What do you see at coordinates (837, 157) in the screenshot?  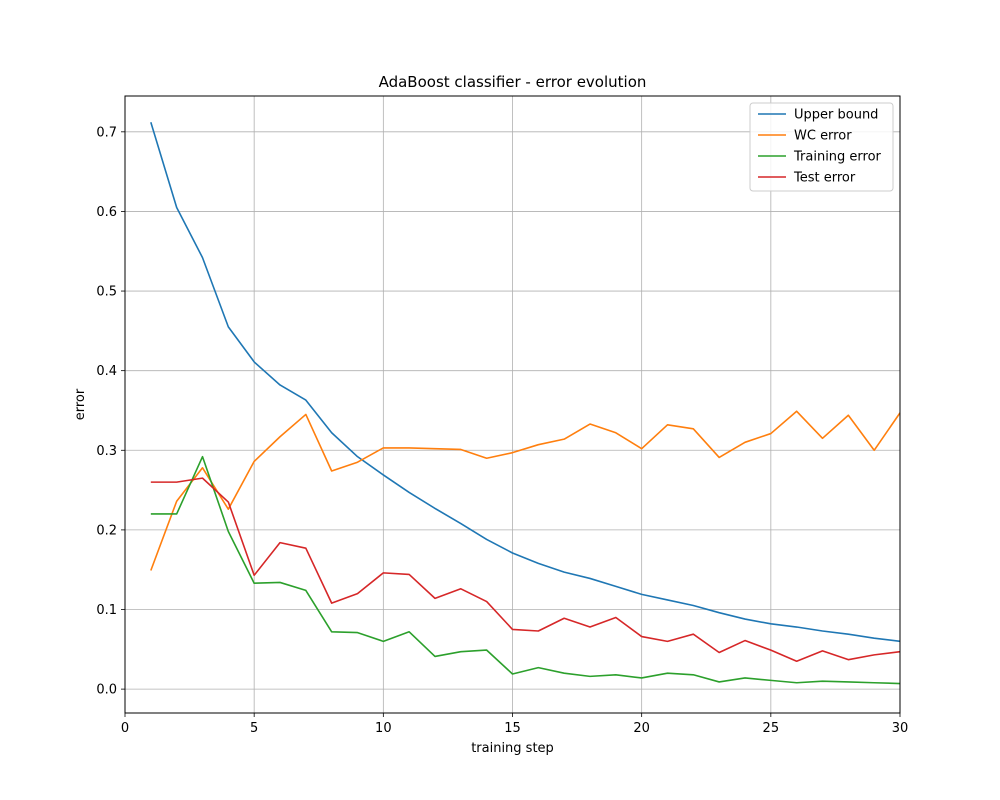 I see `legend-label: Training error` at bounding box center [837, 157].